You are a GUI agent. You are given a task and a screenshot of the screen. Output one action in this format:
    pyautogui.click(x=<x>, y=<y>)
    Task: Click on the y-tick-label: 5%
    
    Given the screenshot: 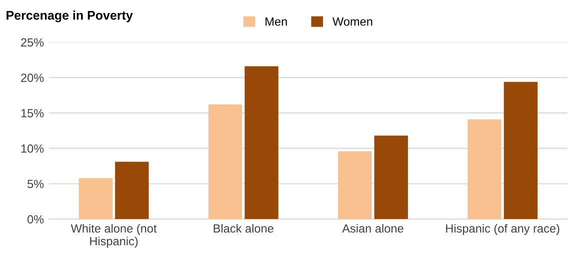 What is the action you would take?
    pyautogui.click(x=36, y=184)
    